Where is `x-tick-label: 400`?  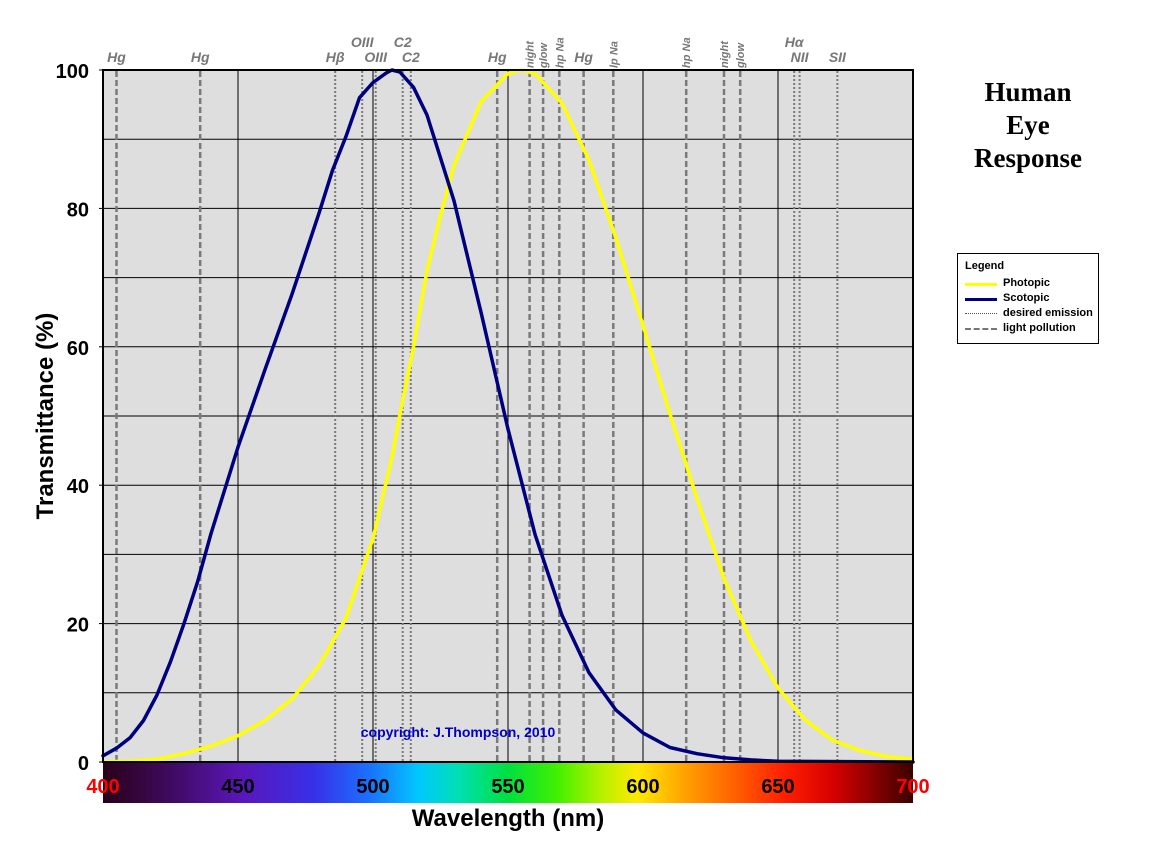 x-tick-label: 400 is located at coordinates (102, 787).